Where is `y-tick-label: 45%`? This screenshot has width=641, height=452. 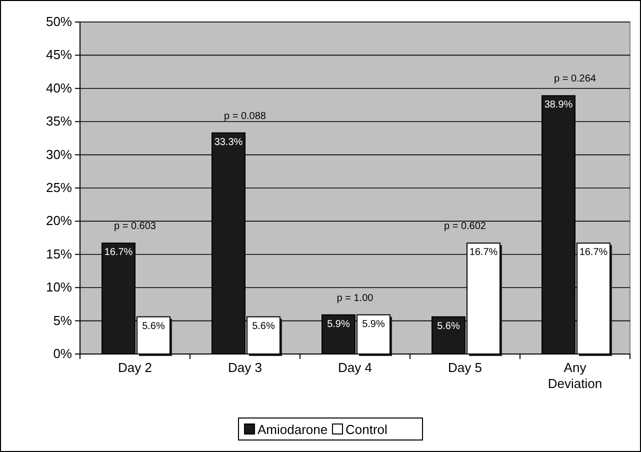 y-tick-label: 45% is located at coordinates (59, 54).